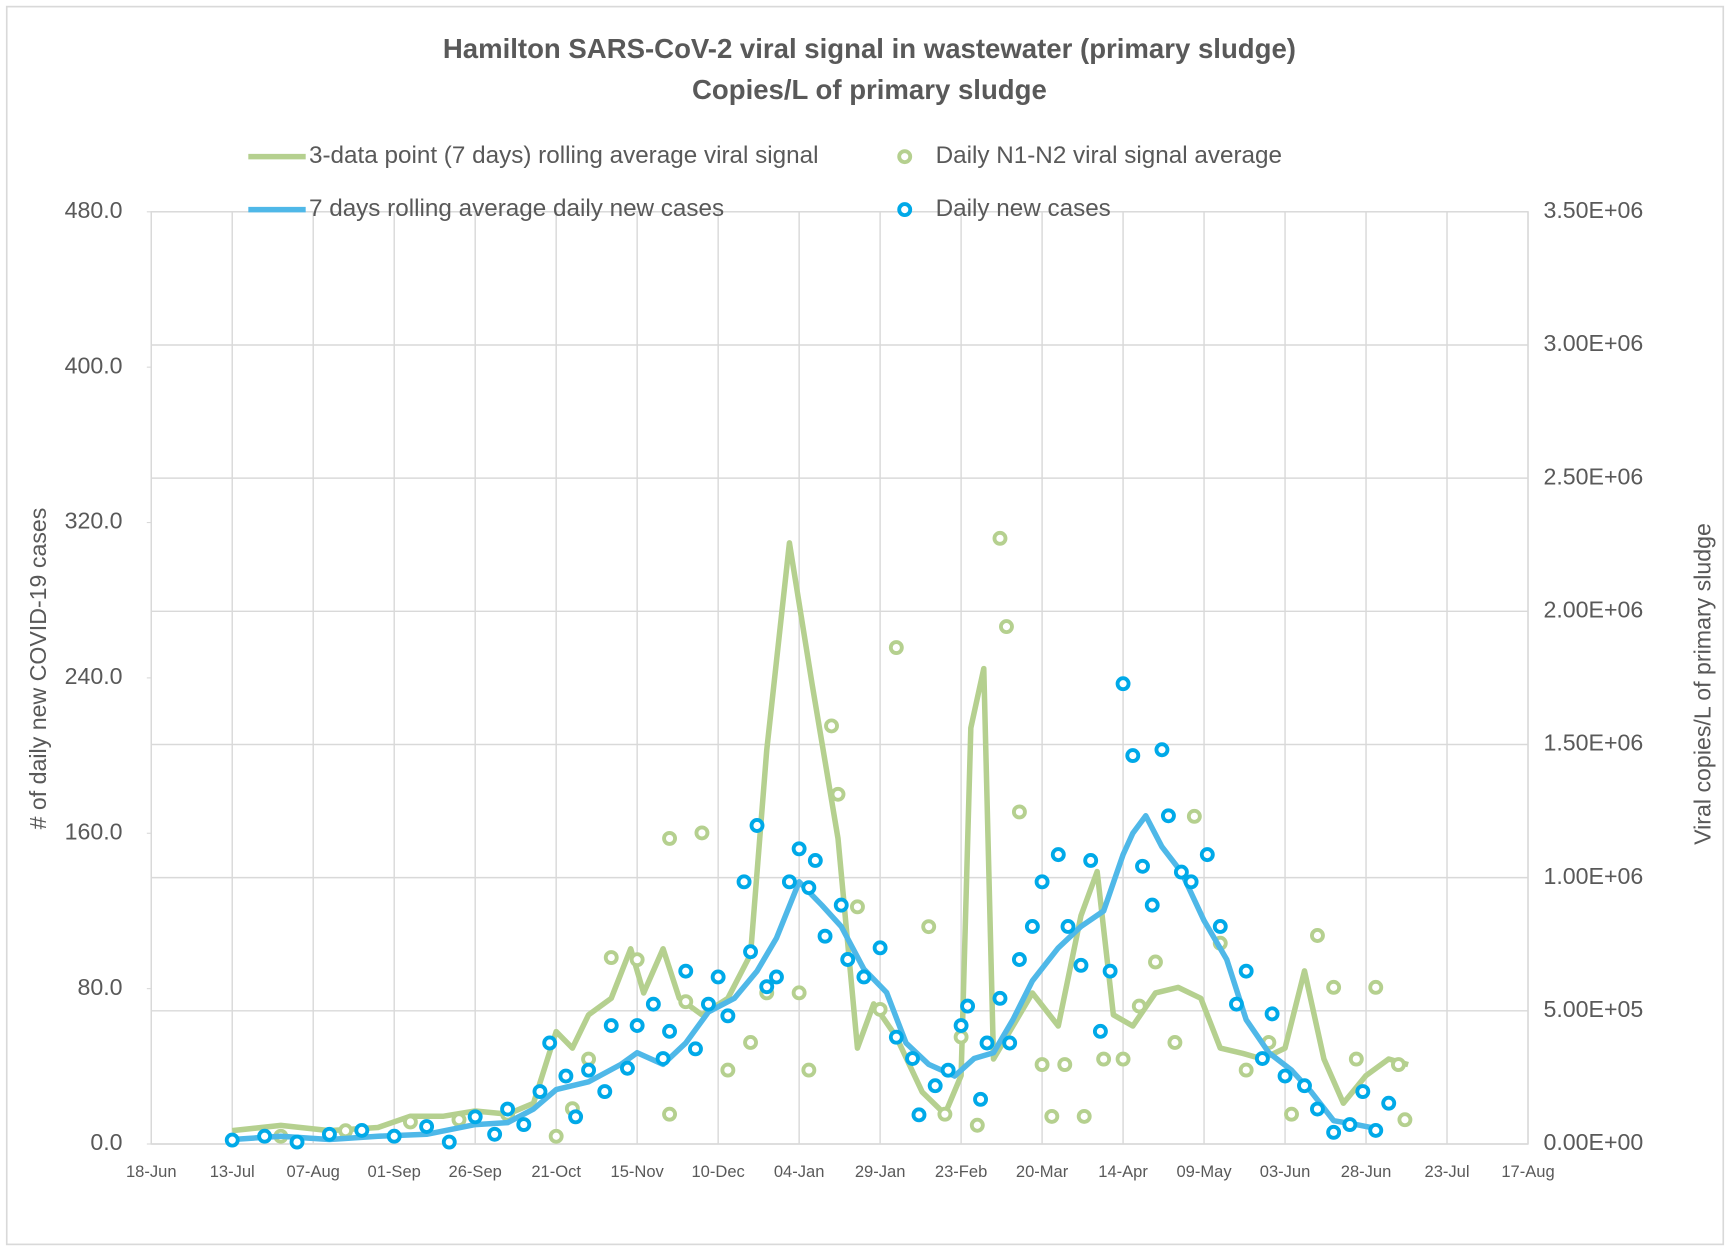 The image size is (1730, 1251). Describe the element at coordinates (1593, 876) in the screenshot. I see `y2-tick-label: 1.00E+06` at that location.